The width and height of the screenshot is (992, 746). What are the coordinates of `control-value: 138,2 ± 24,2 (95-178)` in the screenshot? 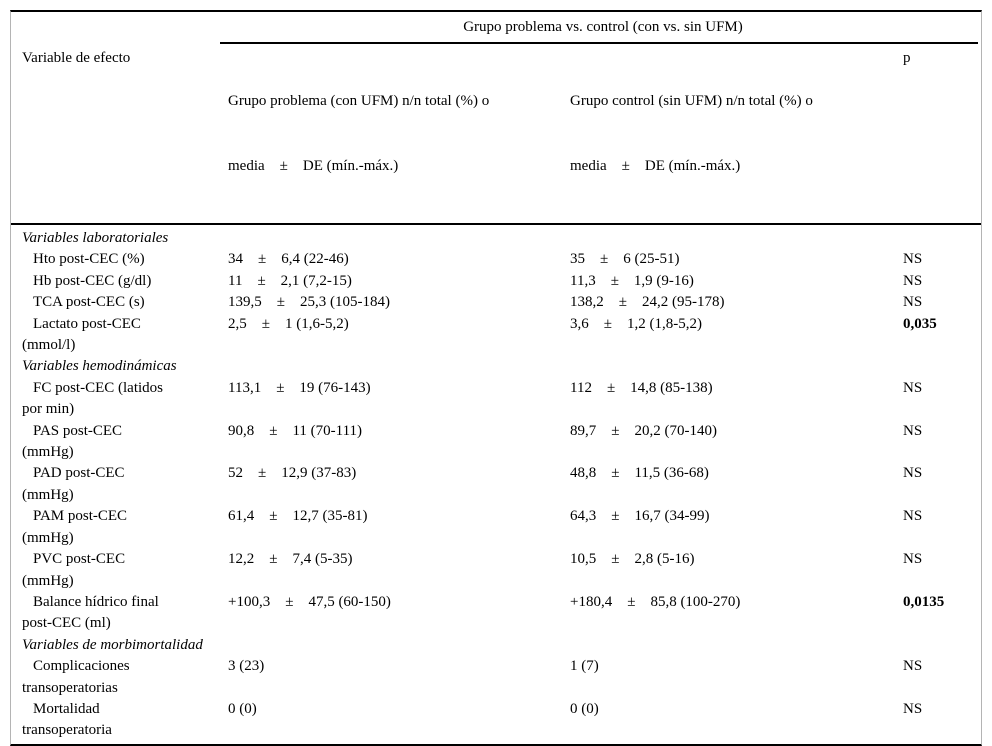 It's located at (647, 302).